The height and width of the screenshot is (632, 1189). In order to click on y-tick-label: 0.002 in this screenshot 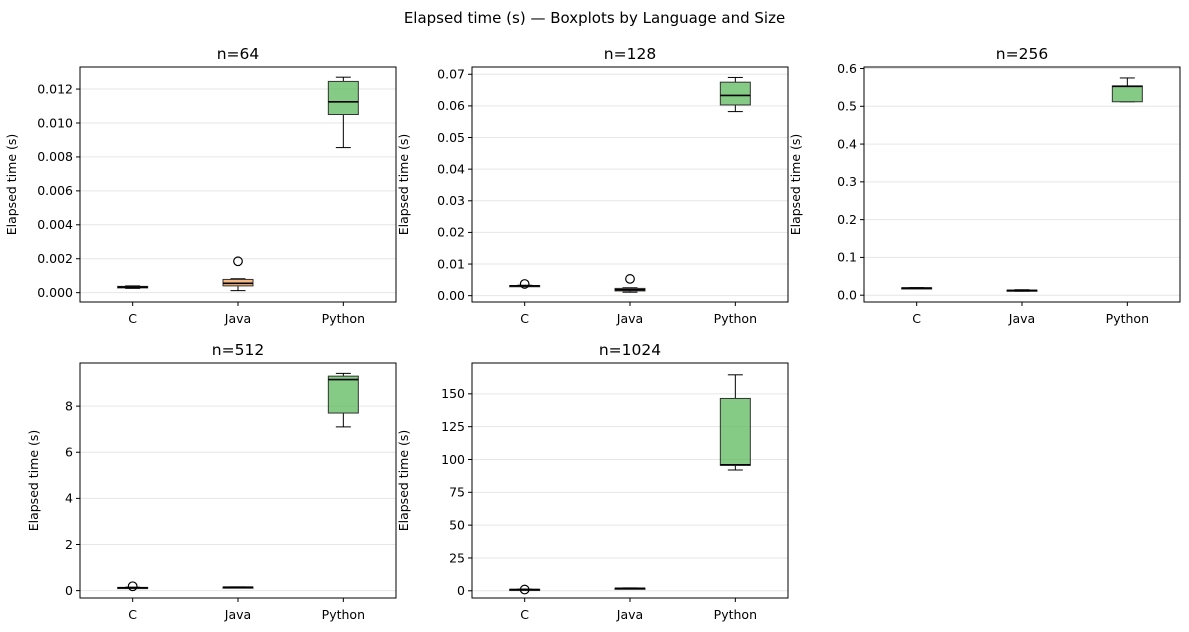, I will do `click(55, 258)`.